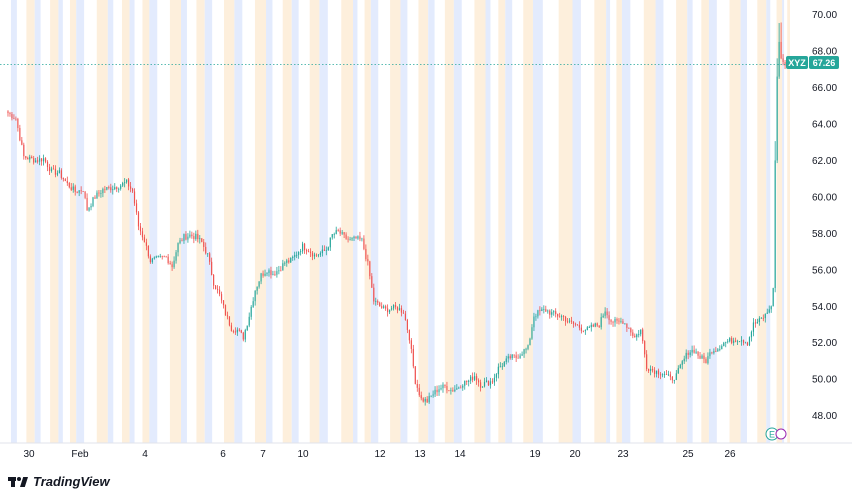  Describe the element at coordinates (776, 434) in the screenshot. I see `earnings-marker: E` at that location.